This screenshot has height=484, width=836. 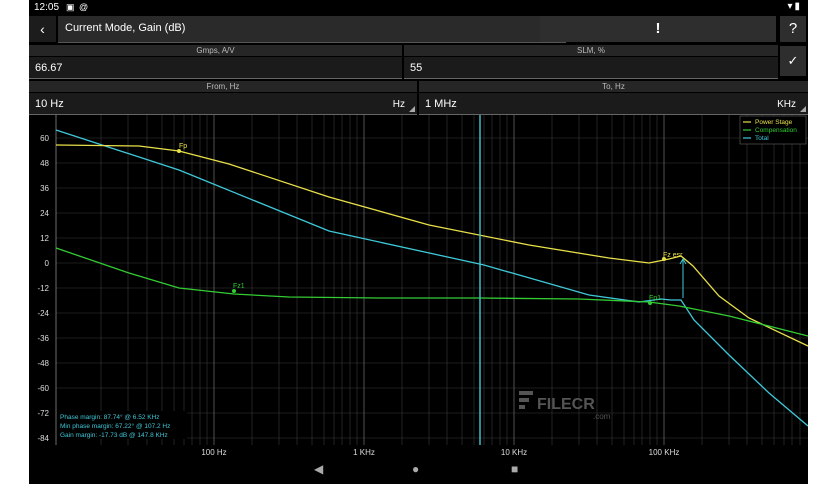 What do you see at coordinates (650, 303) in the screenshot?
I see `fp1-marker` at bounding box center [650, 303].